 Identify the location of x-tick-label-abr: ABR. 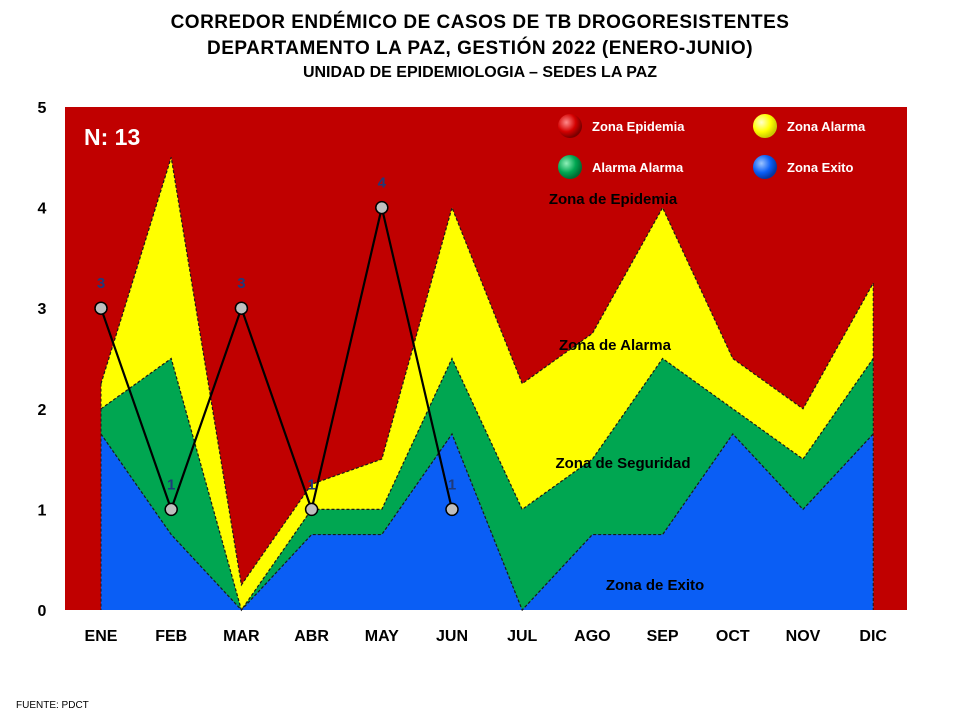
(311, 636).